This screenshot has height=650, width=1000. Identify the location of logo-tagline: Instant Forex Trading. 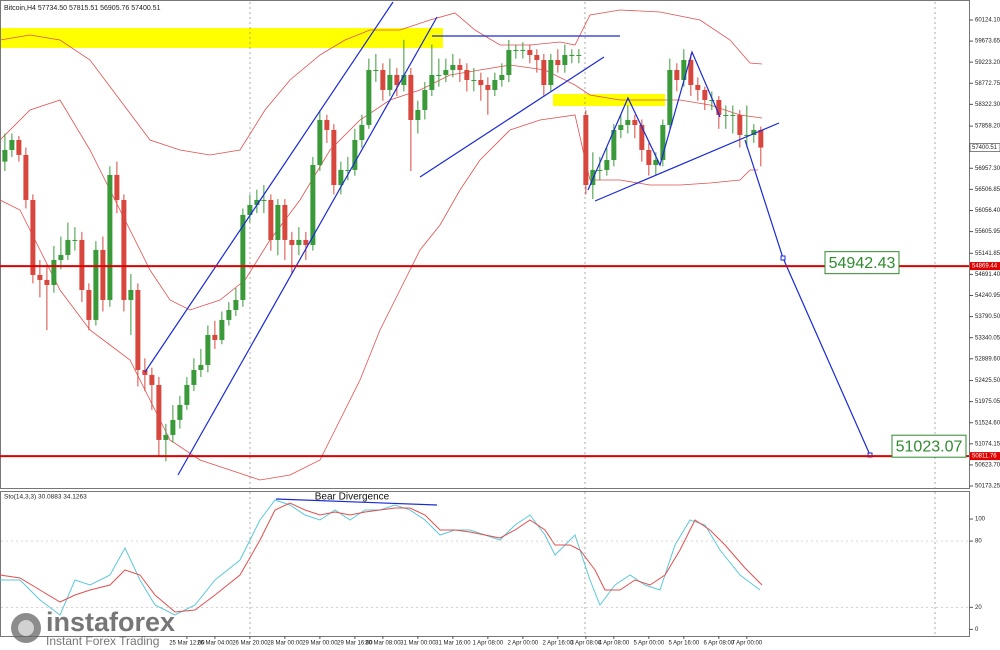
(102, 641).